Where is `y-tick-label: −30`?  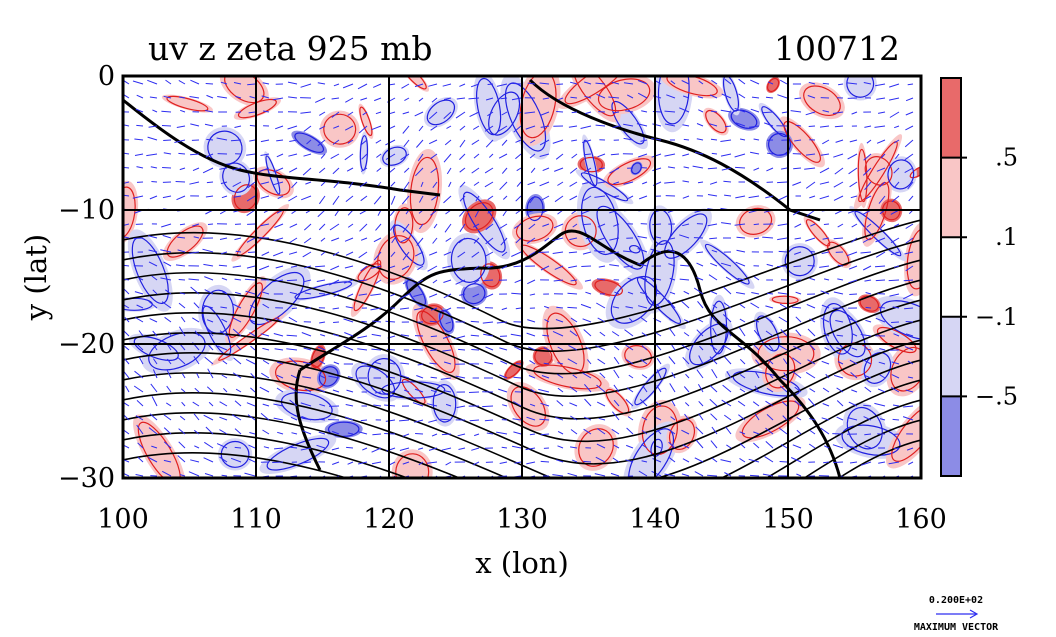
y-tick-label: −30 is located at coordinates (86, 478).